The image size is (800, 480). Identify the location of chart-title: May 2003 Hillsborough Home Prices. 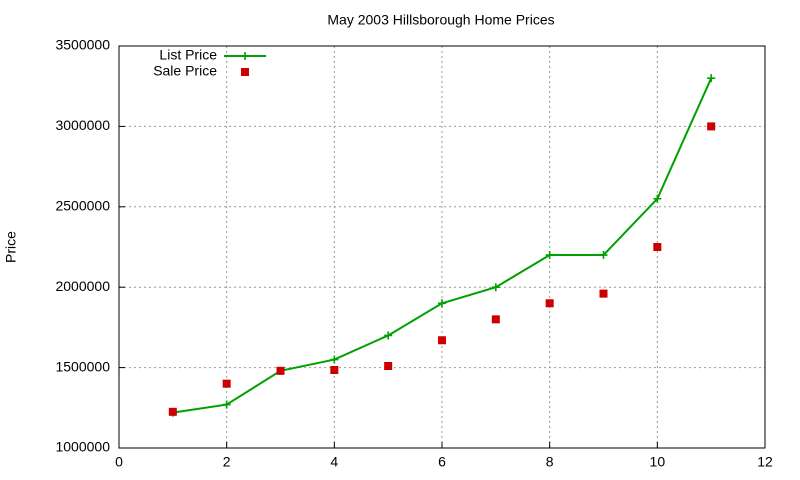
(440, 20).